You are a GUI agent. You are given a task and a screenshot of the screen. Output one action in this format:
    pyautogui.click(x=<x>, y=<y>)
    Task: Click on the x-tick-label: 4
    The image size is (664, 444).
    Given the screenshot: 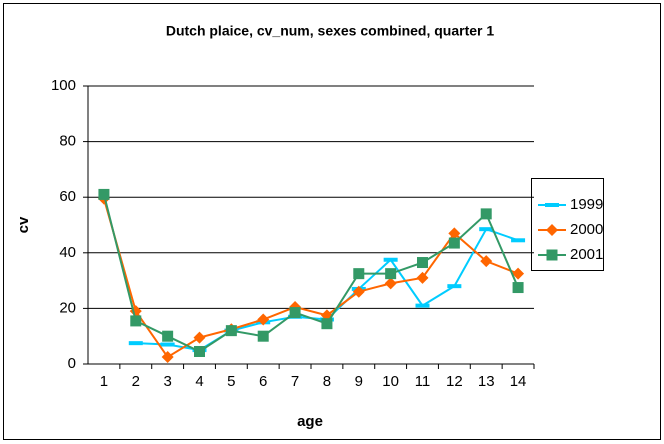 What is the action you would take?
    pyautogui.click(x=199, y=381)
    